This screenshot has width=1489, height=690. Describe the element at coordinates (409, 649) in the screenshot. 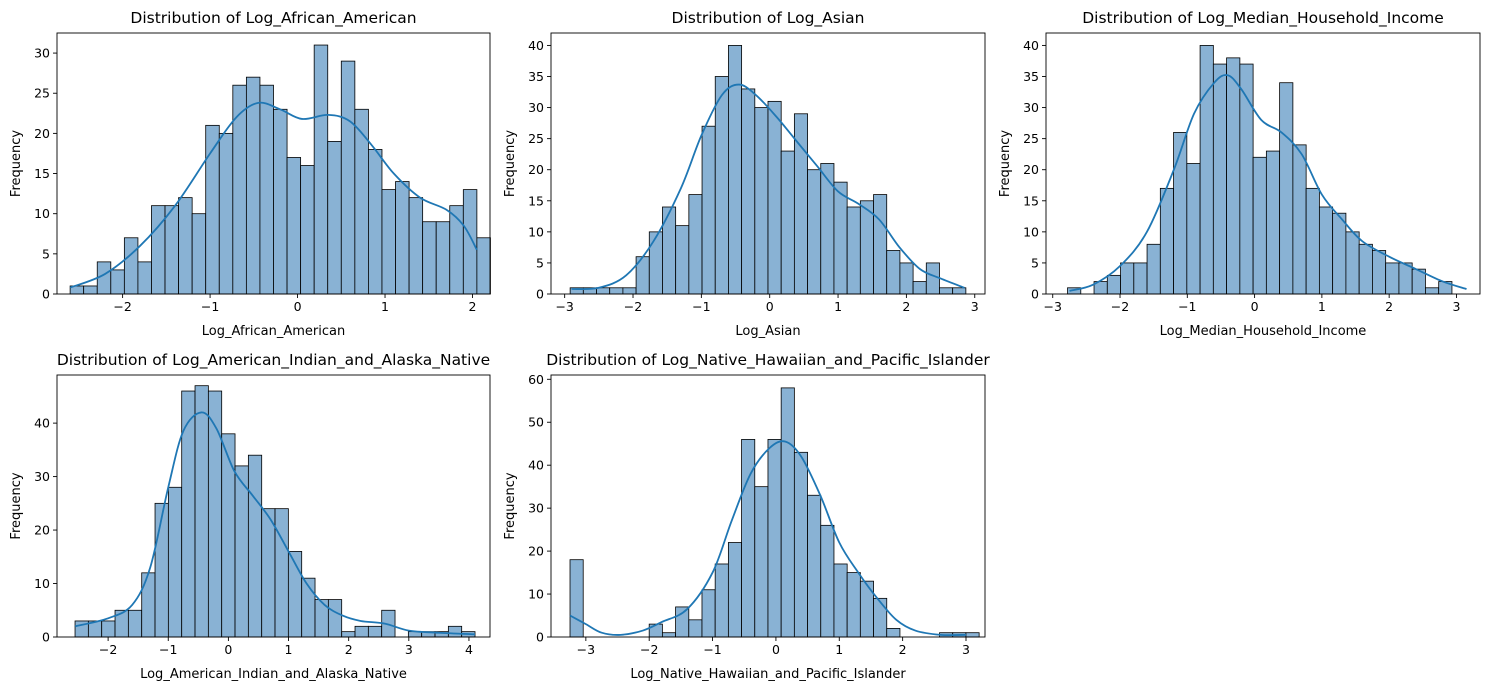

I see `x-tick-label: 3` at that location.